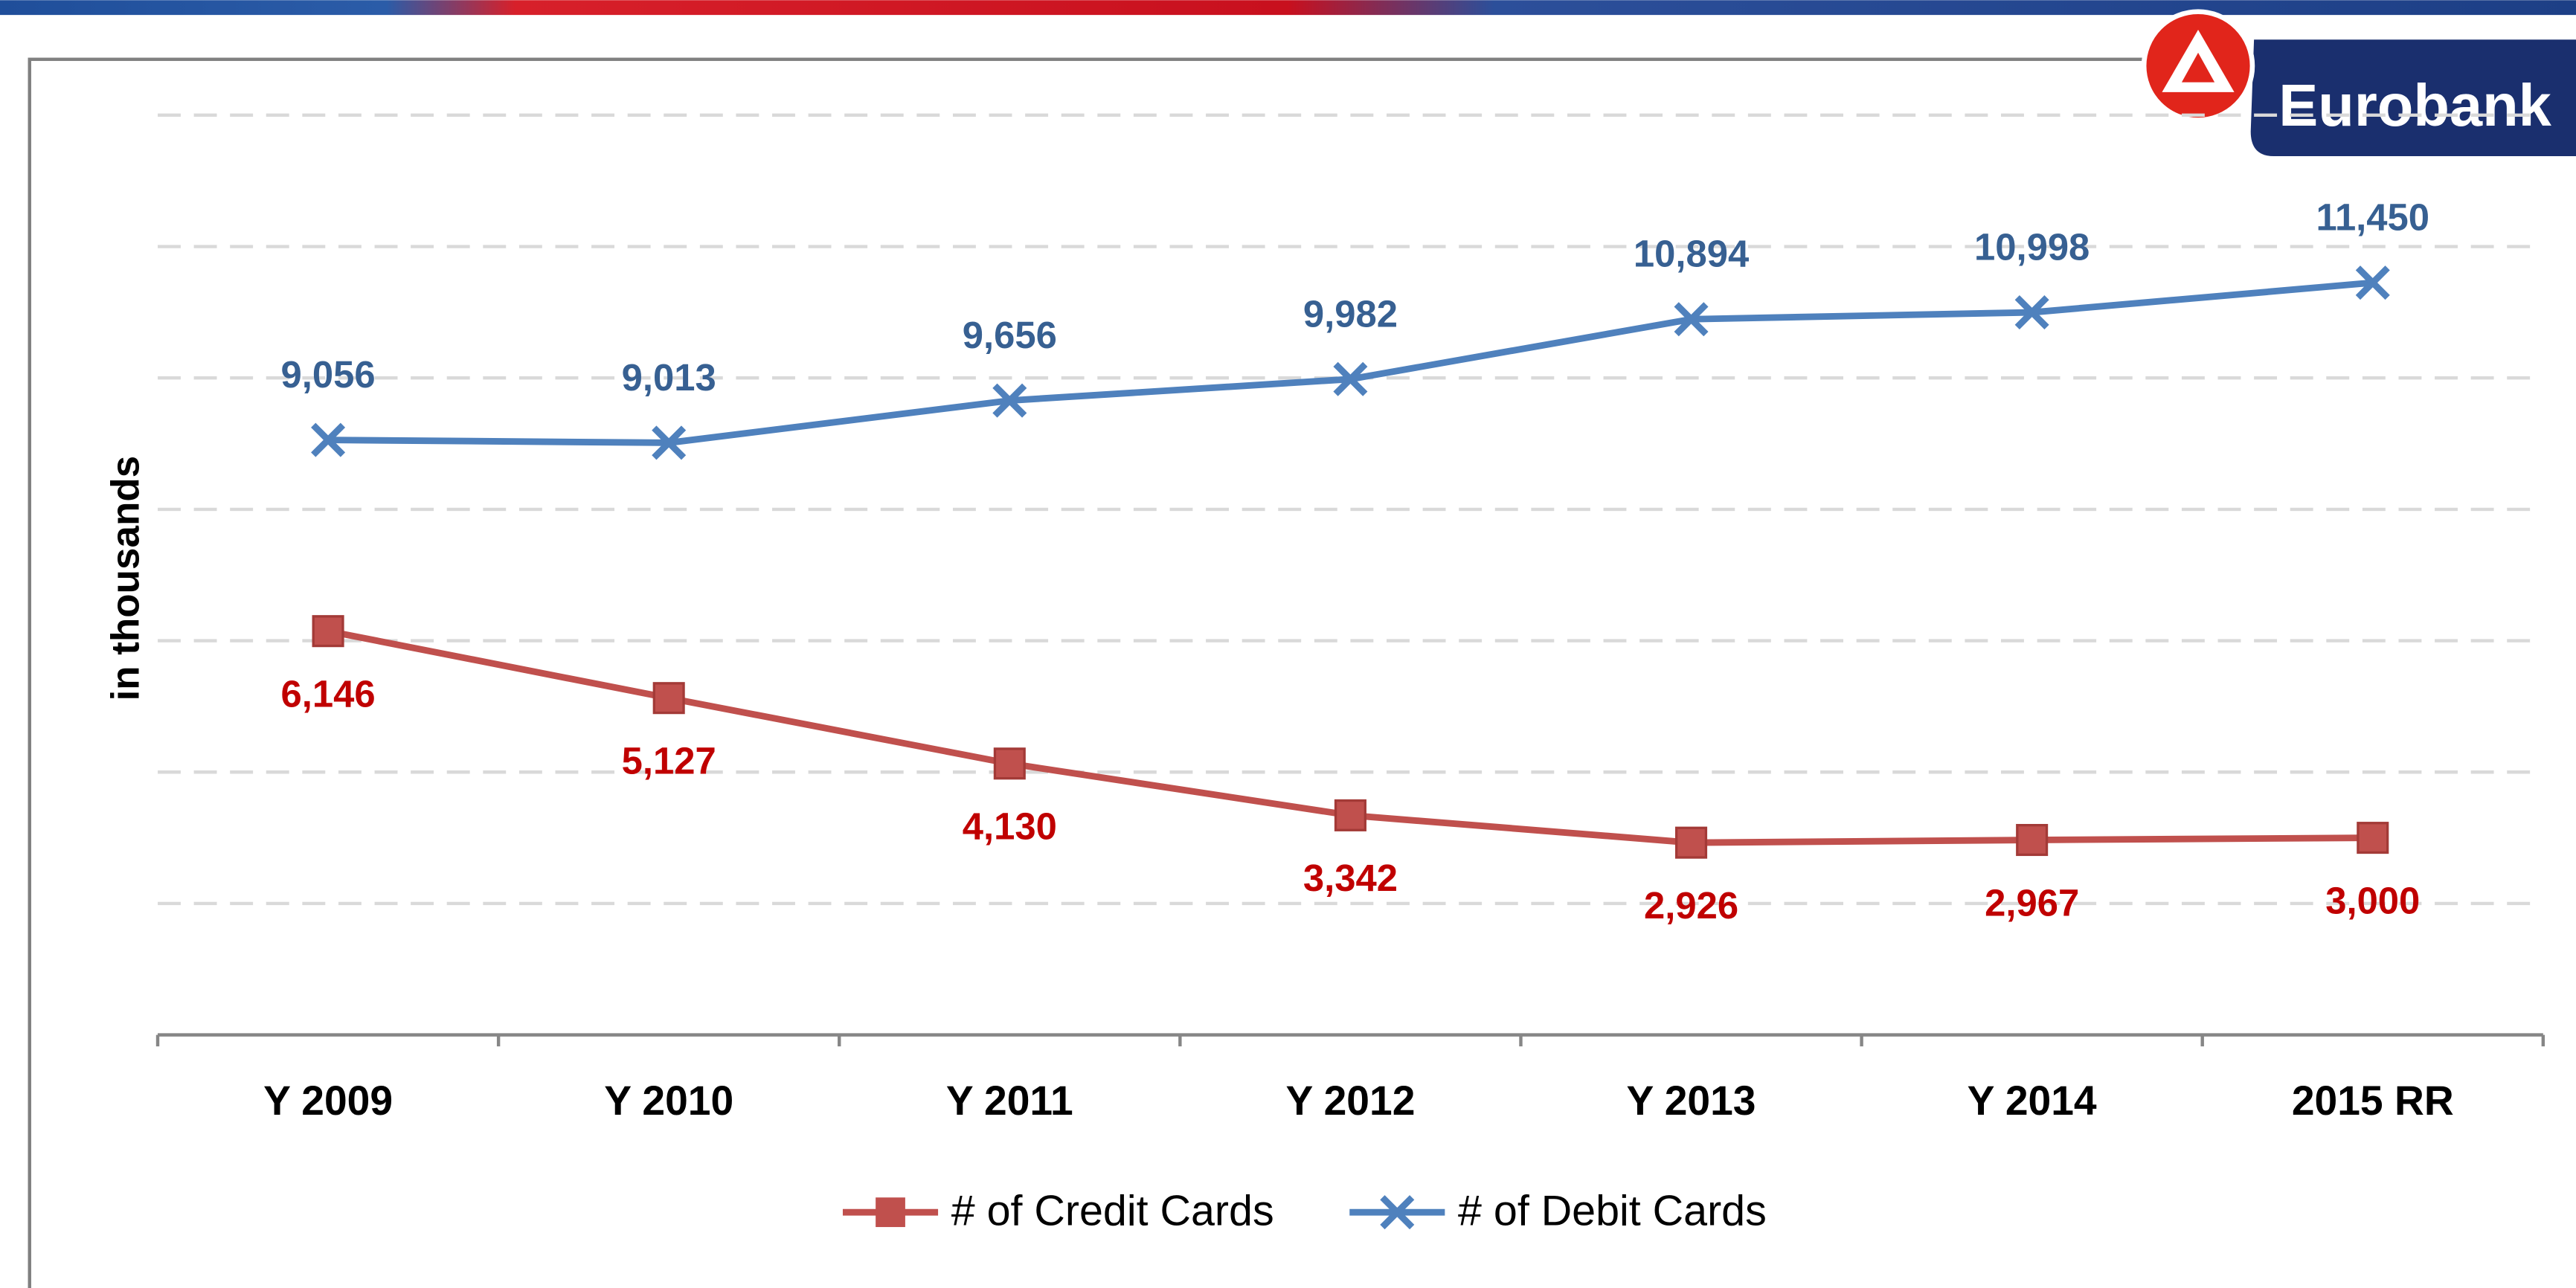 The width and height of the screenshot is (2576, 1288). I want to click on data-label: 9,982, so click(1350, 313).